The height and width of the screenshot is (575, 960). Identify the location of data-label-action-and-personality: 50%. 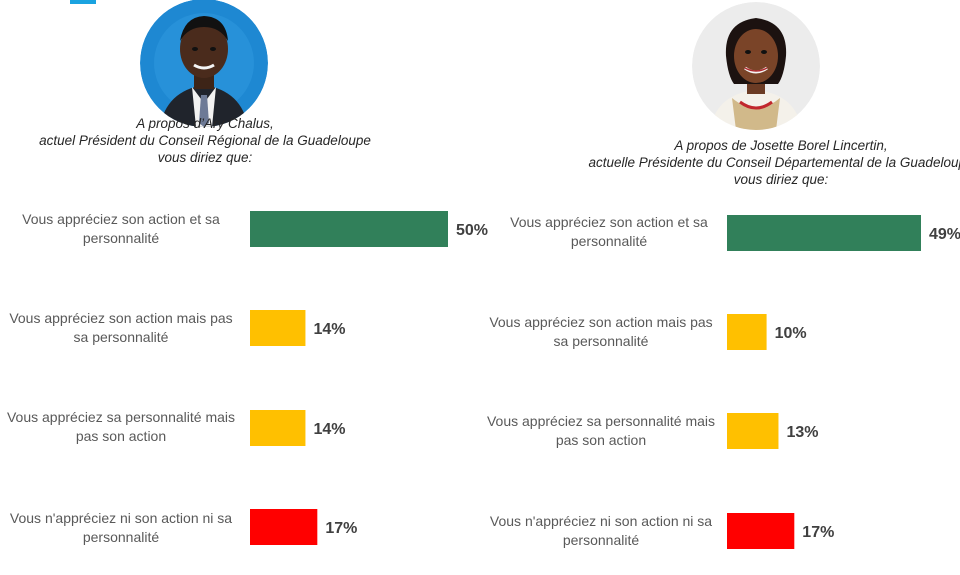
(472, 230).